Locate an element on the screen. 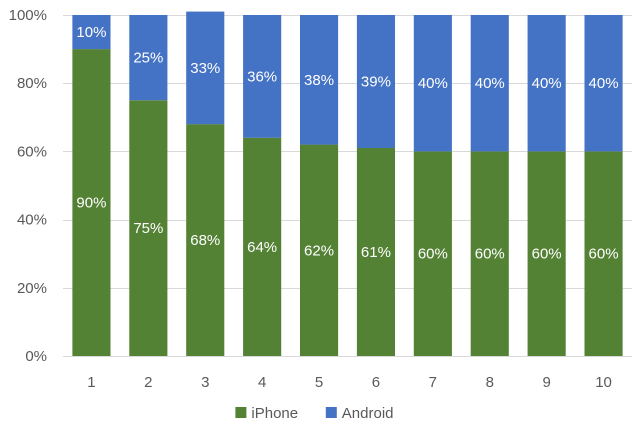 The width and height of the screenshot is (640, 434). y-tick-label: 20% is located at coordinates (32, 288).